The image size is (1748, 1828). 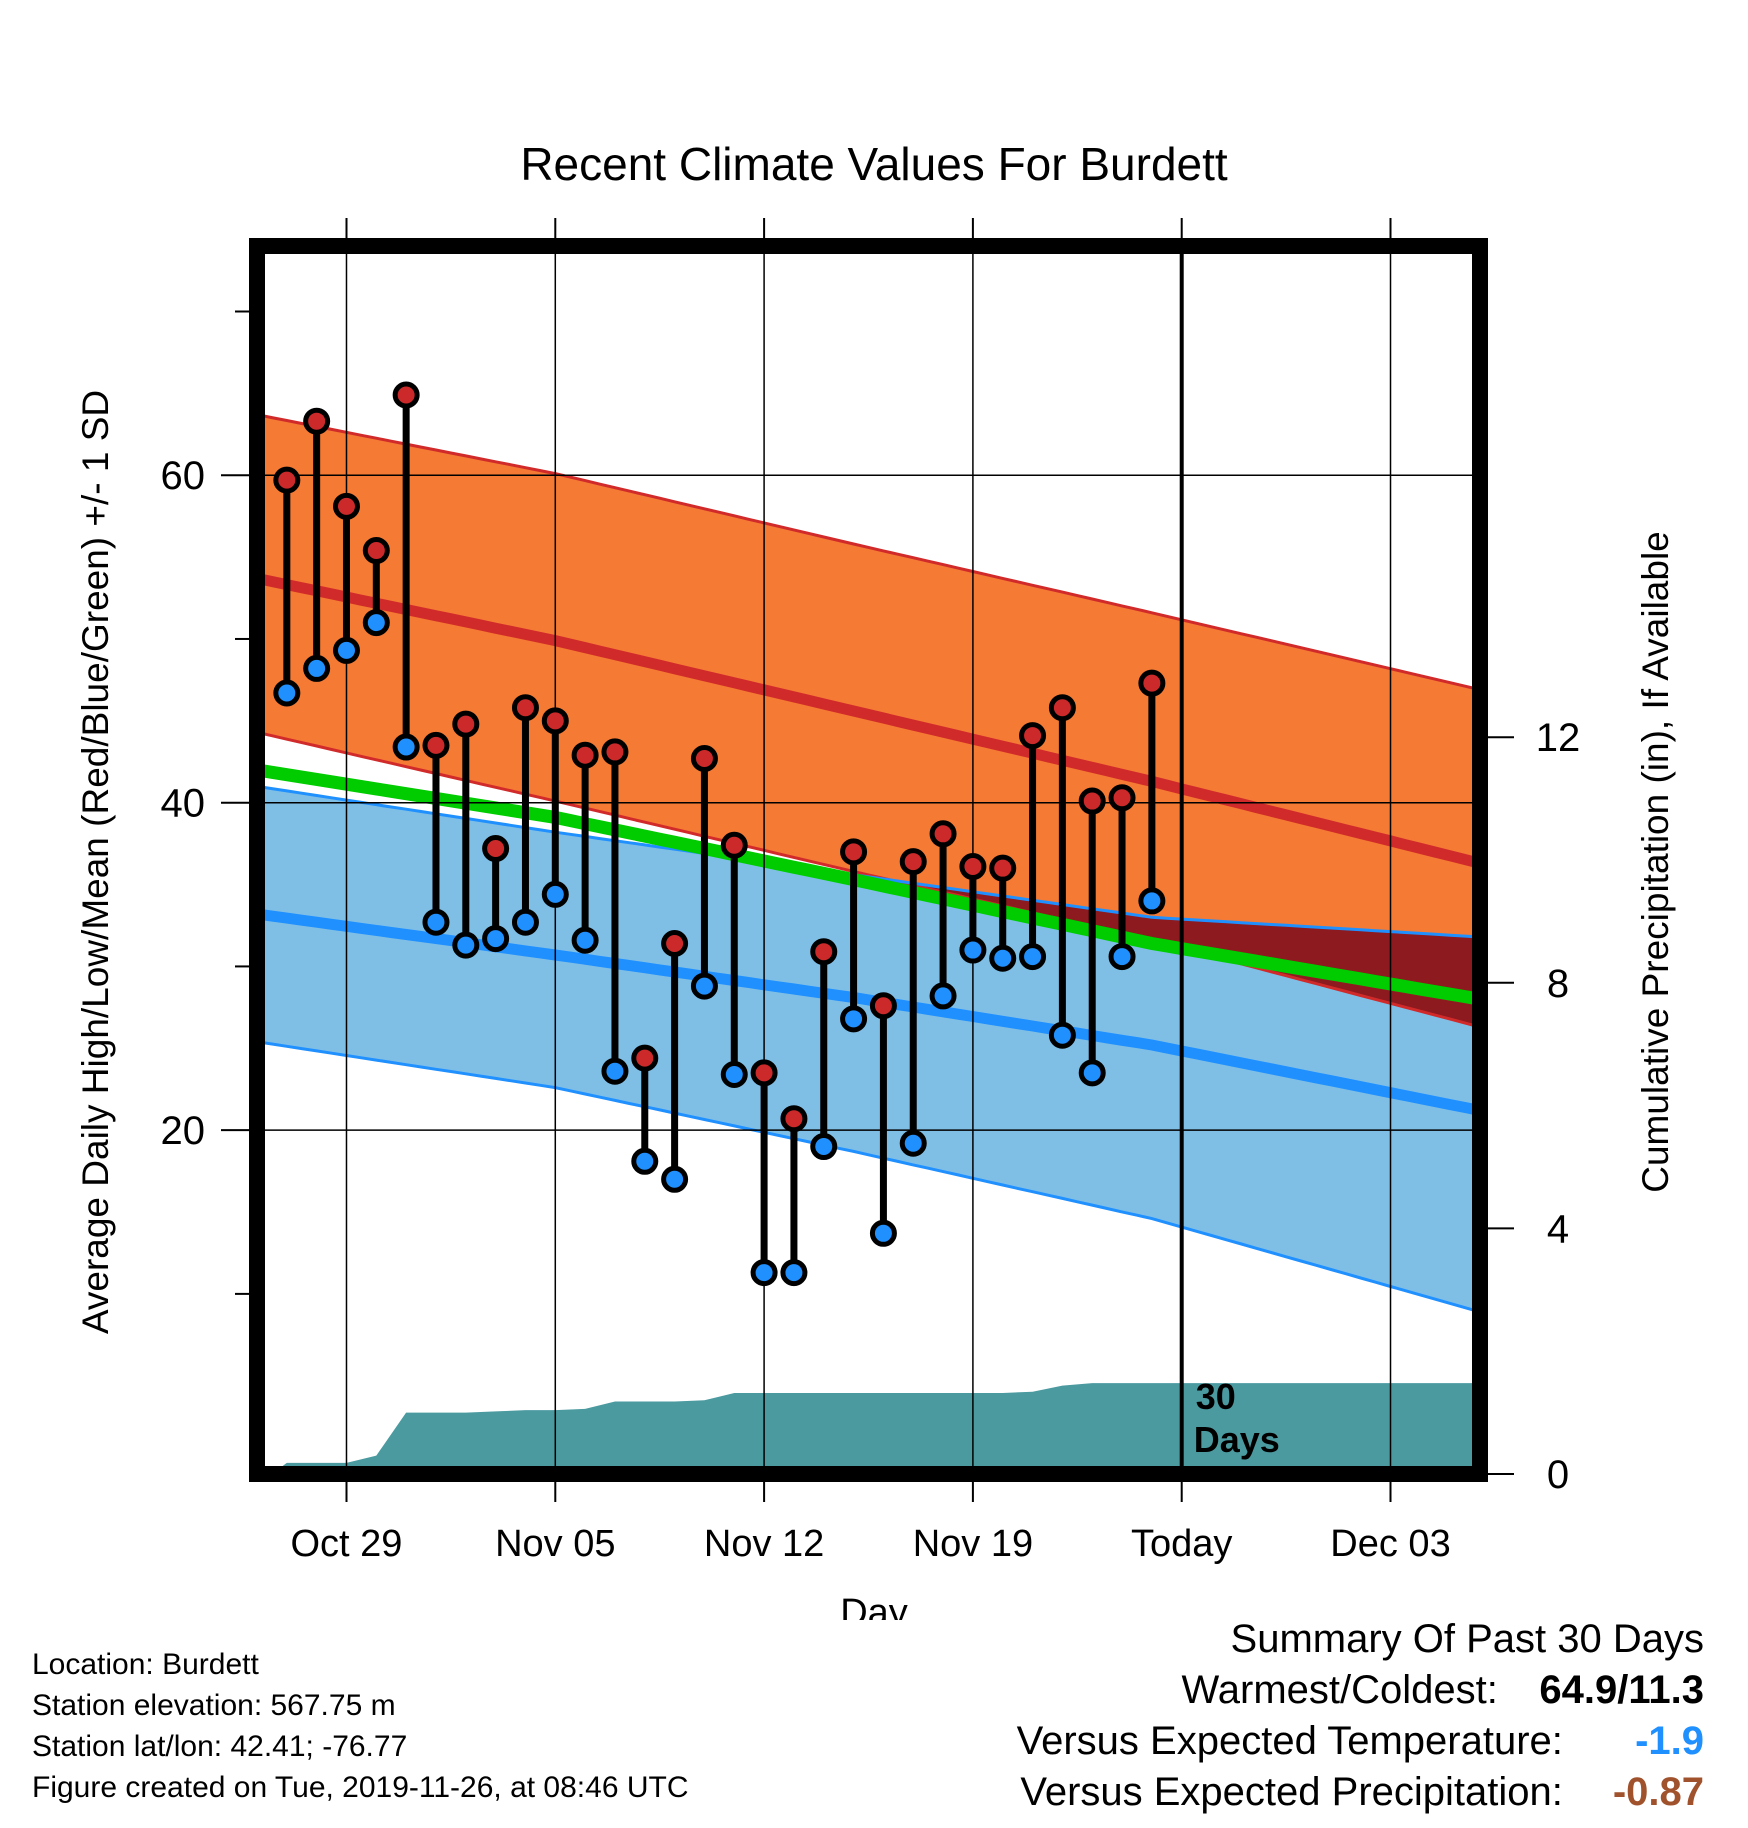 What do you see at coordinates (183, 1131) in the screenshot?
I see `y-tick-label: 20` at bounding box center [183, 1131].